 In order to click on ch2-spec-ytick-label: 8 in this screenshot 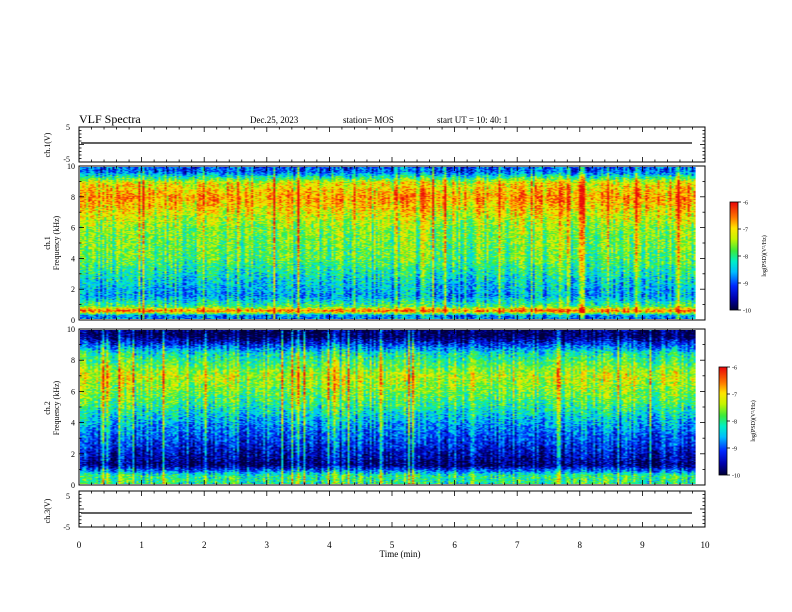, I will do `click(73, 360)`.